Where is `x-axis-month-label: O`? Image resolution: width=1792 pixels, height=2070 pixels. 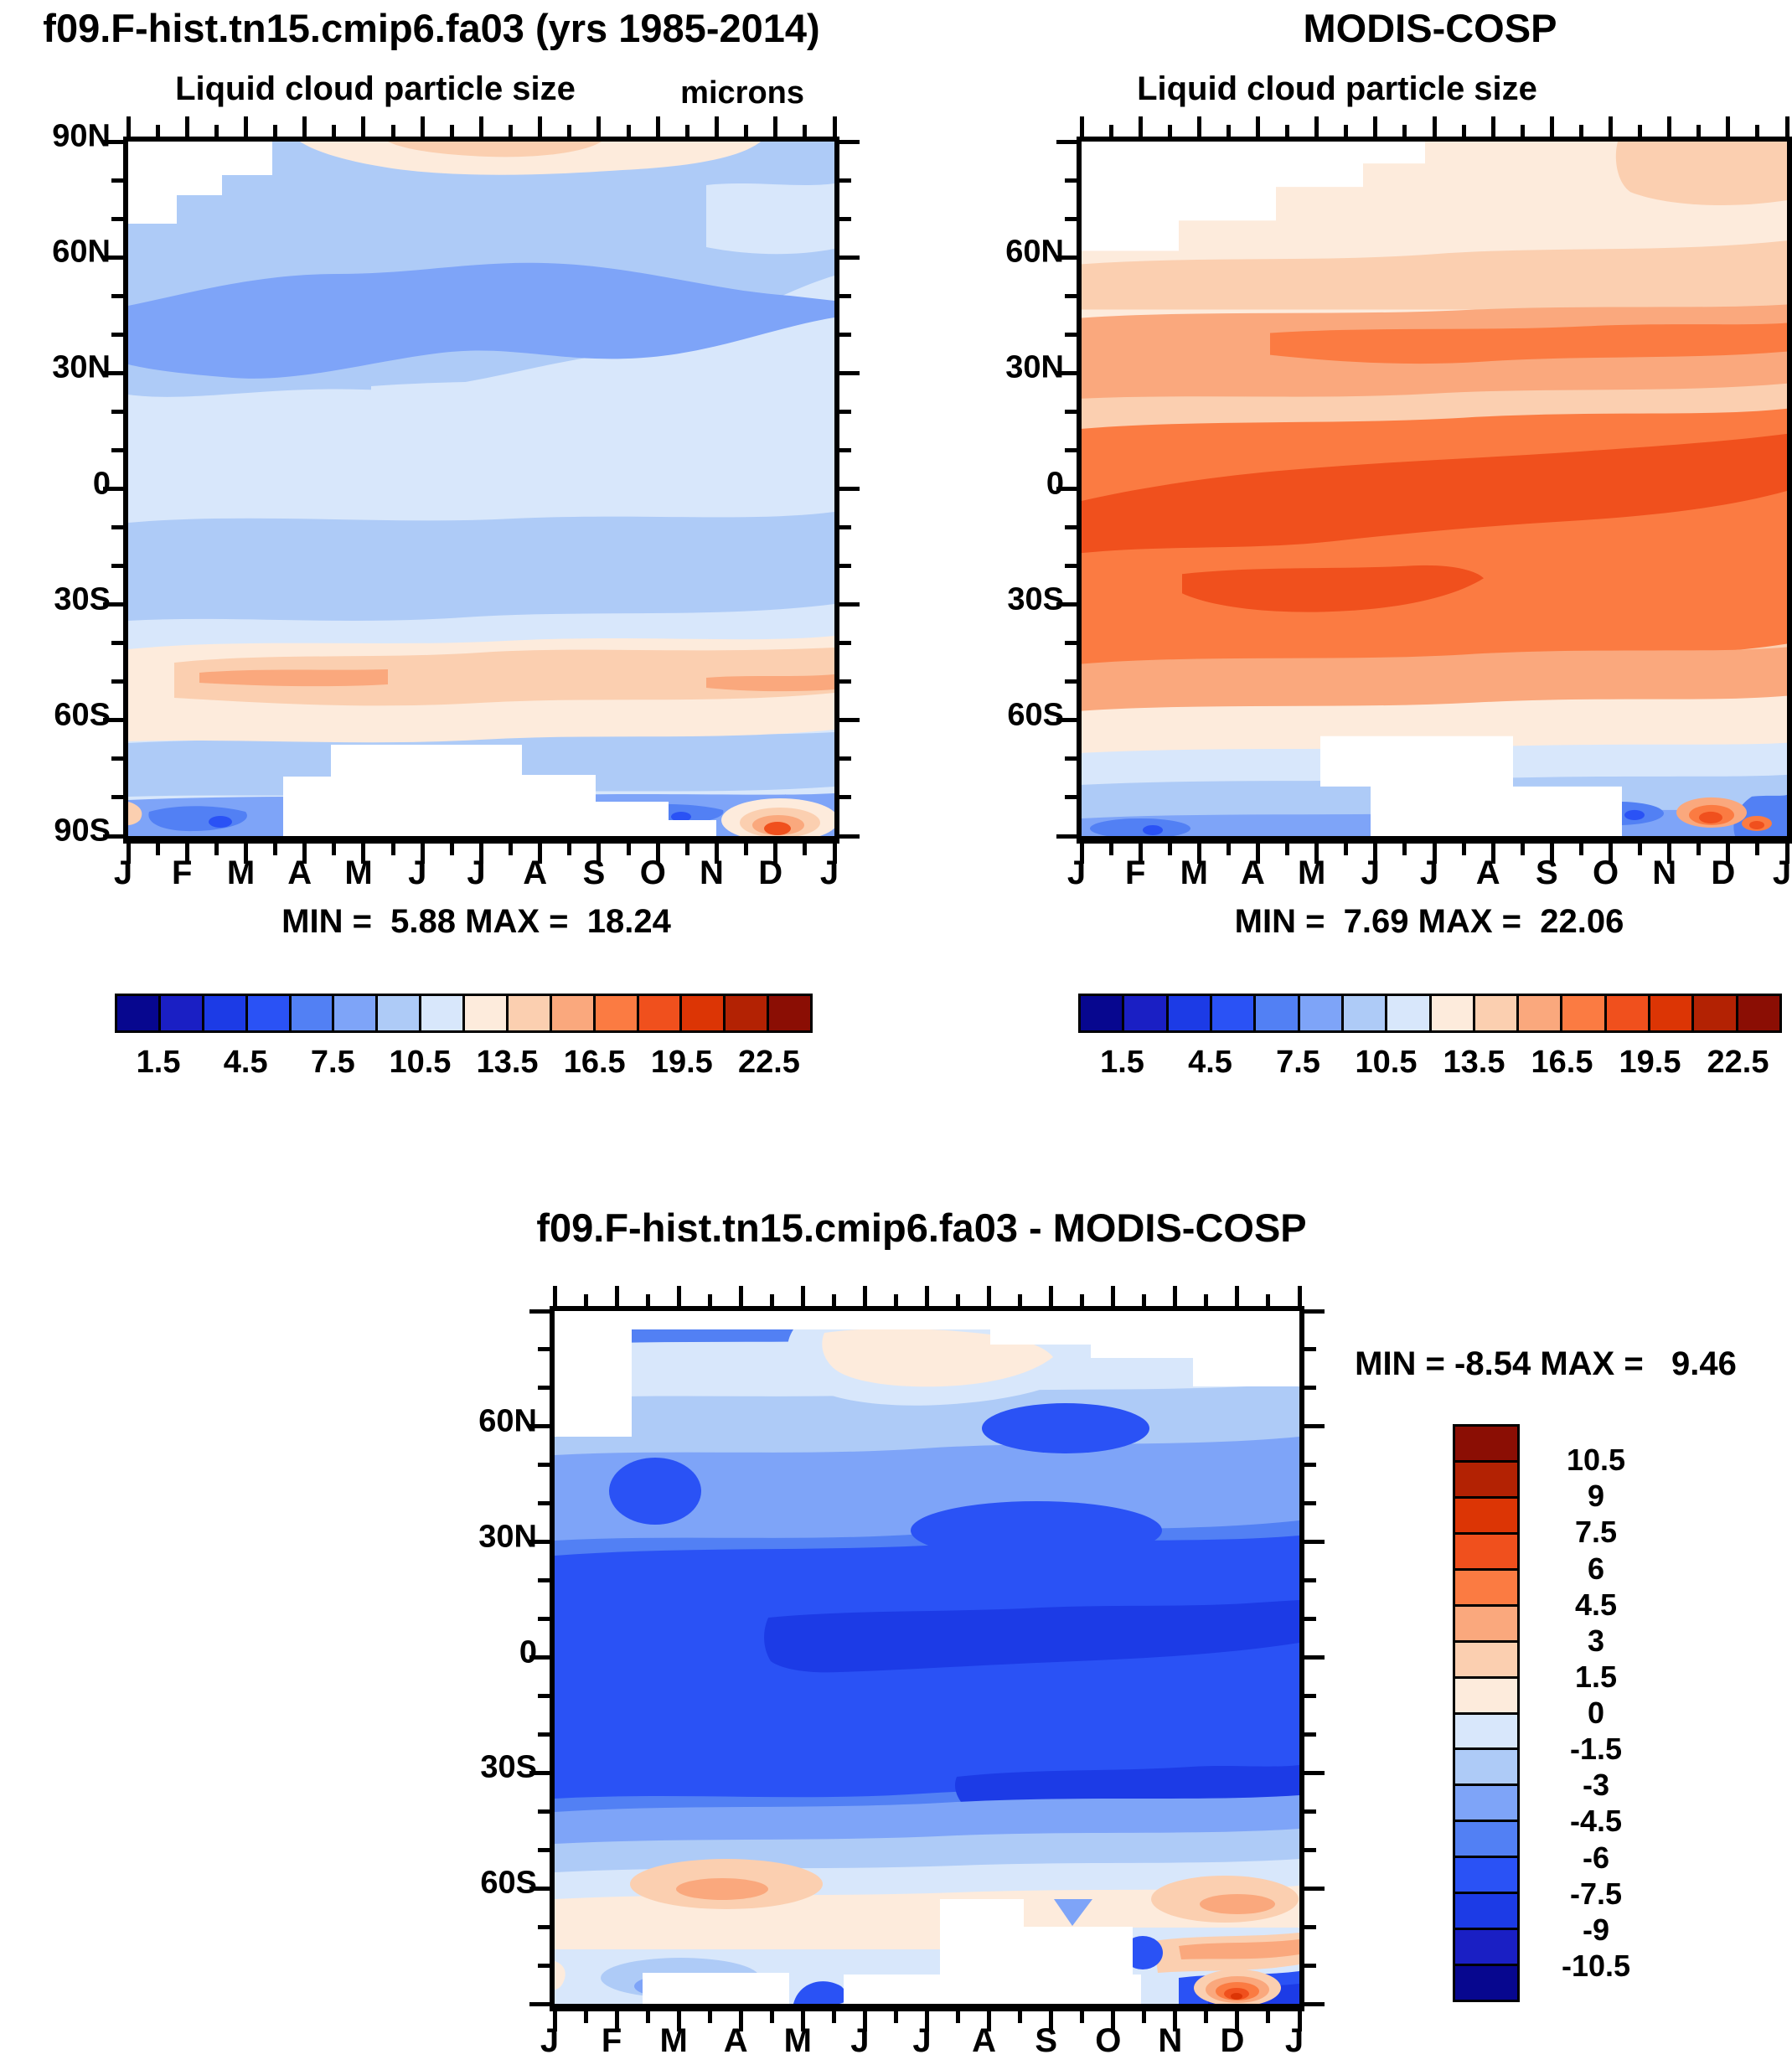 x-axis-month-label: O is located at coordinates (1605, 872).